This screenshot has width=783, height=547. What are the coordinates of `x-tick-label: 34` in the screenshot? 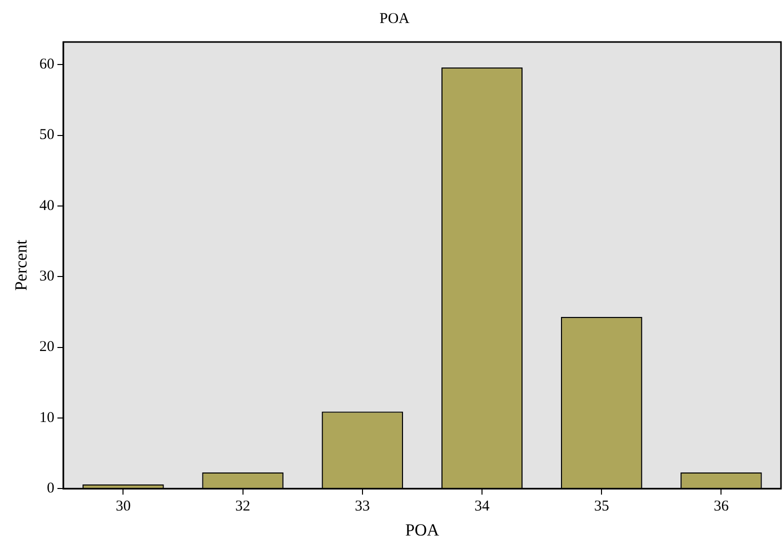 It's located at (482, 506).